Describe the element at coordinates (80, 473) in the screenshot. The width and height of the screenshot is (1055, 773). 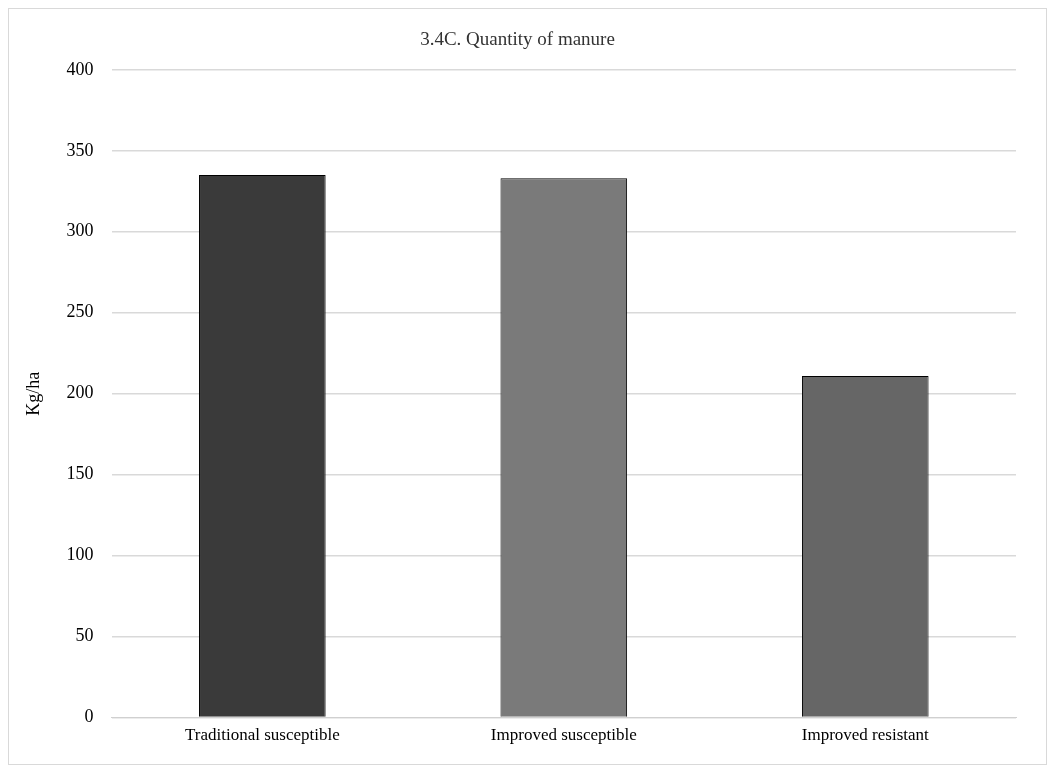
I see `y-tick-label: 150` at that location.